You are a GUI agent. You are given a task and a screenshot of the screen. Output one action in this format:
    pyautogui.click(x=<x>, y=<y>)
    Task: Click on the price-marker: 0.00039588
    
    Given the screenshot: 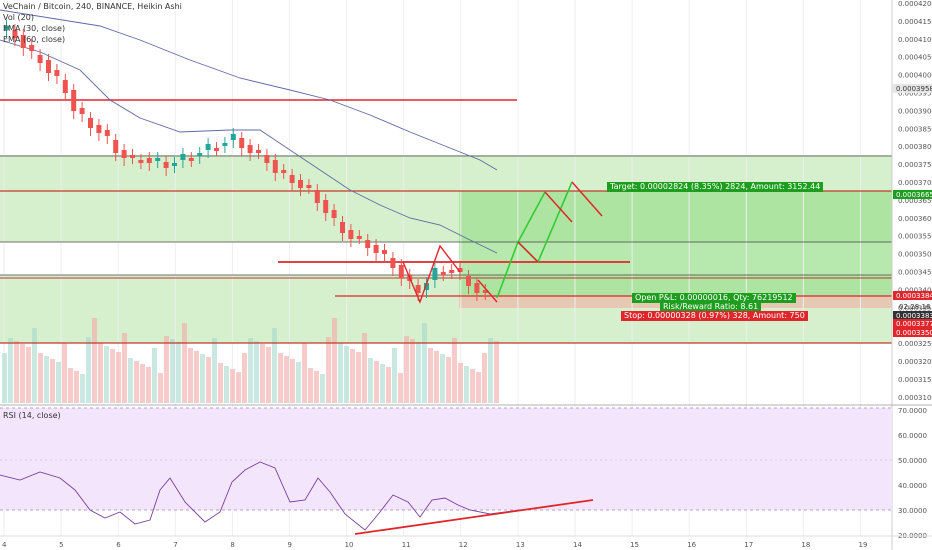 What is the action you would take?
    pyautogui.click(x=914, y=89)
    